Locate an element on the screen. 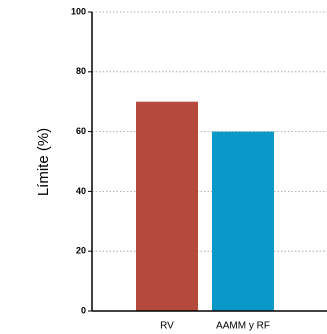 This screenshot has height=334, width=327. bar-rv is located at coordinates (167, 206).